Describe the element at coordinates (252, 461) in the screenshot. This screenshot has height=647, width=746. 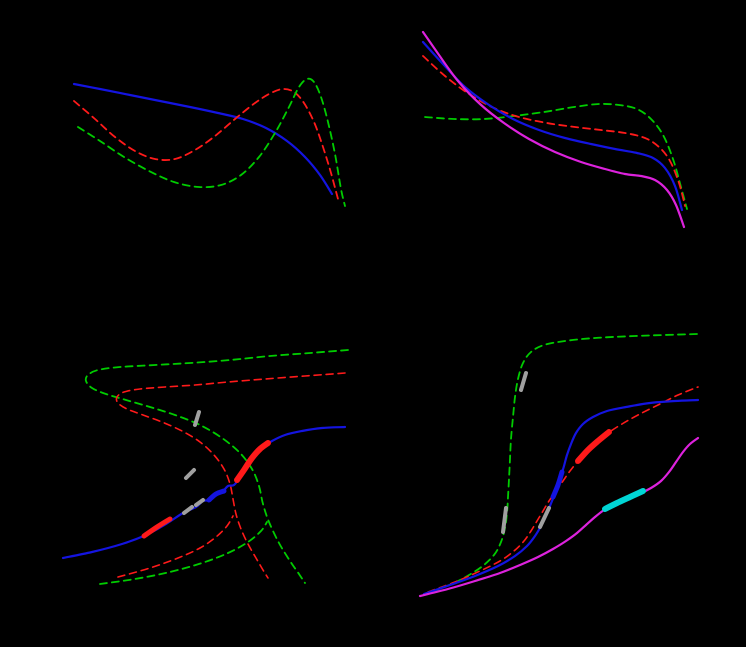
I see `bottom-left-thick-red-upper-curve` at that location.